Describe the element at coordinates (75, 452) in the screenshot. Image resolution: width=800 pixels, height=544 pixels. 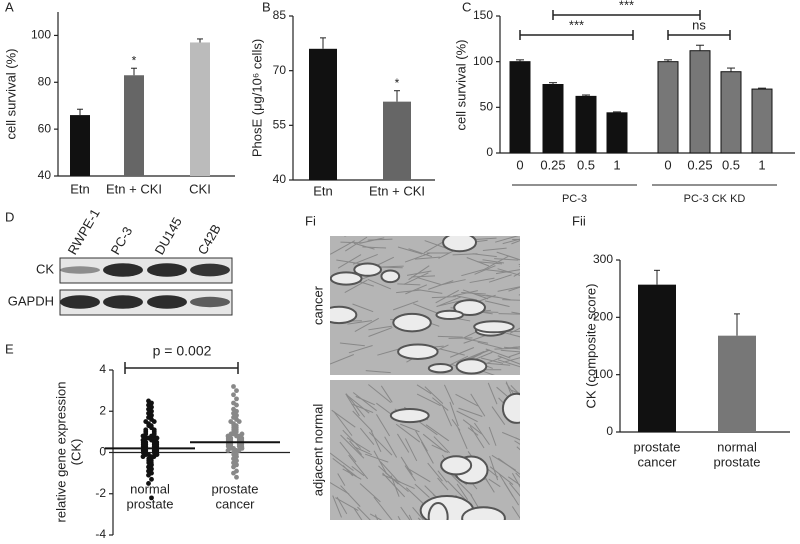
I see `y-axis-label: (CK)` at that location.